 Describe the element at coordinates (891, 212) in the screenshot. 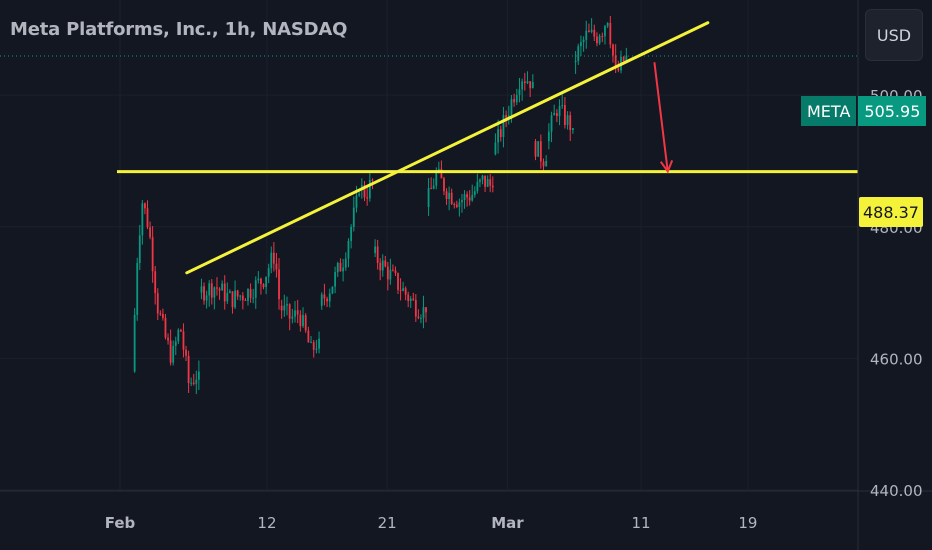

I see `level-price-badge: 488.37` at that location.